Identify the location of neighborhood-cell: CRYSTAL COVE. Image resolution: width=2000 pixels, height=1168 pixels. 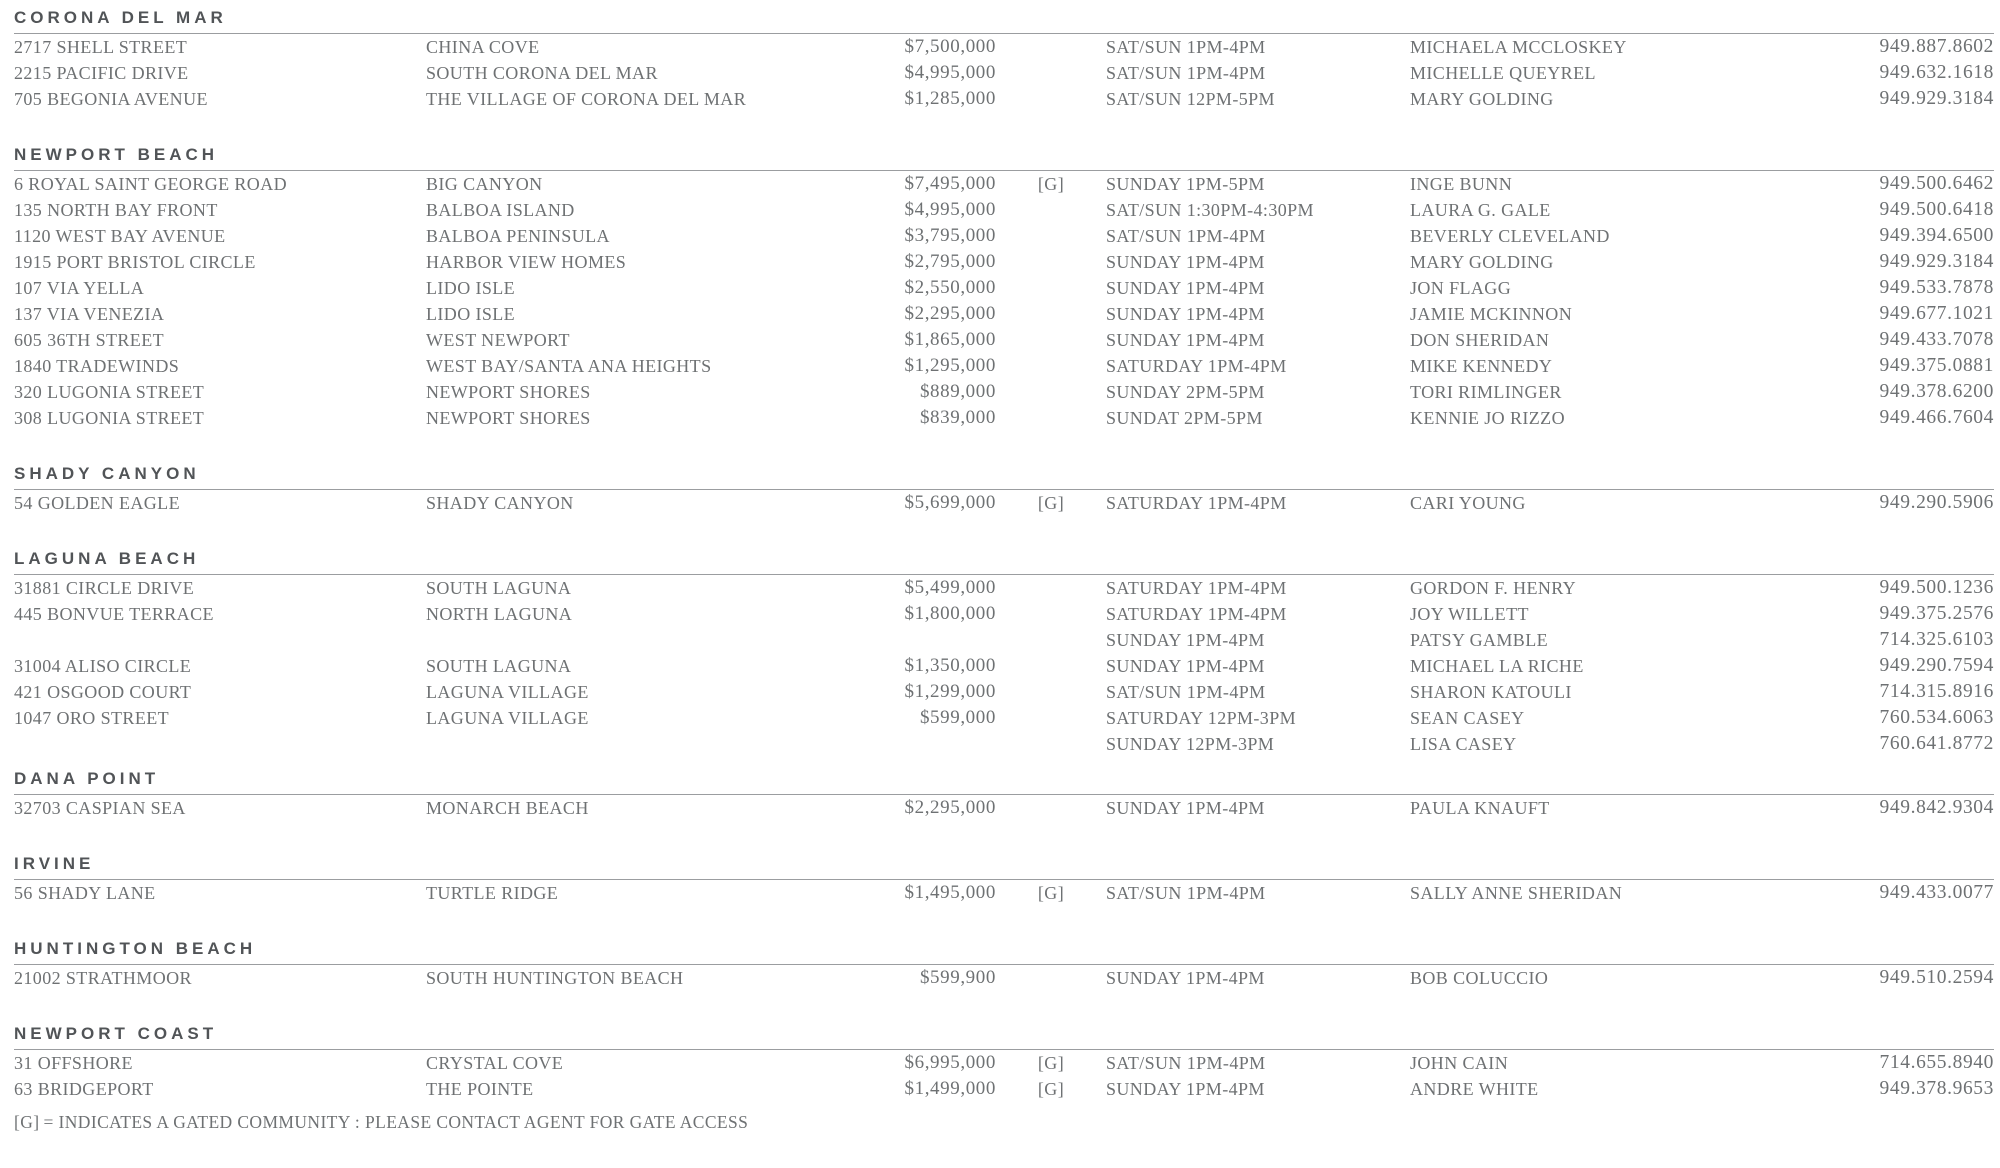
(495, 1062).